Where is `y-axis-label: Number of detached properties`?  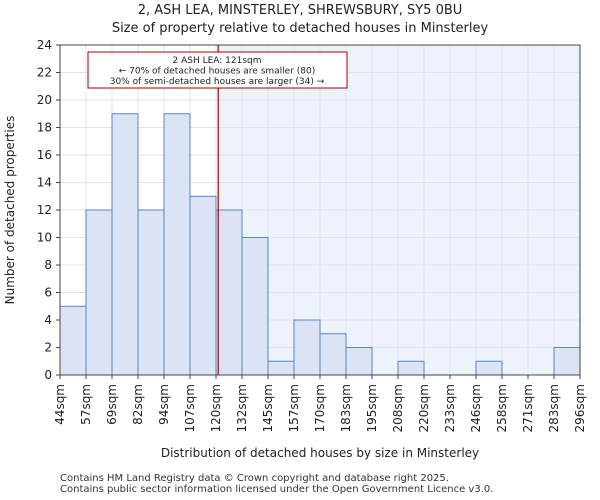
y-axis-label: Number of detached properties is located at coordinates (10, 210).